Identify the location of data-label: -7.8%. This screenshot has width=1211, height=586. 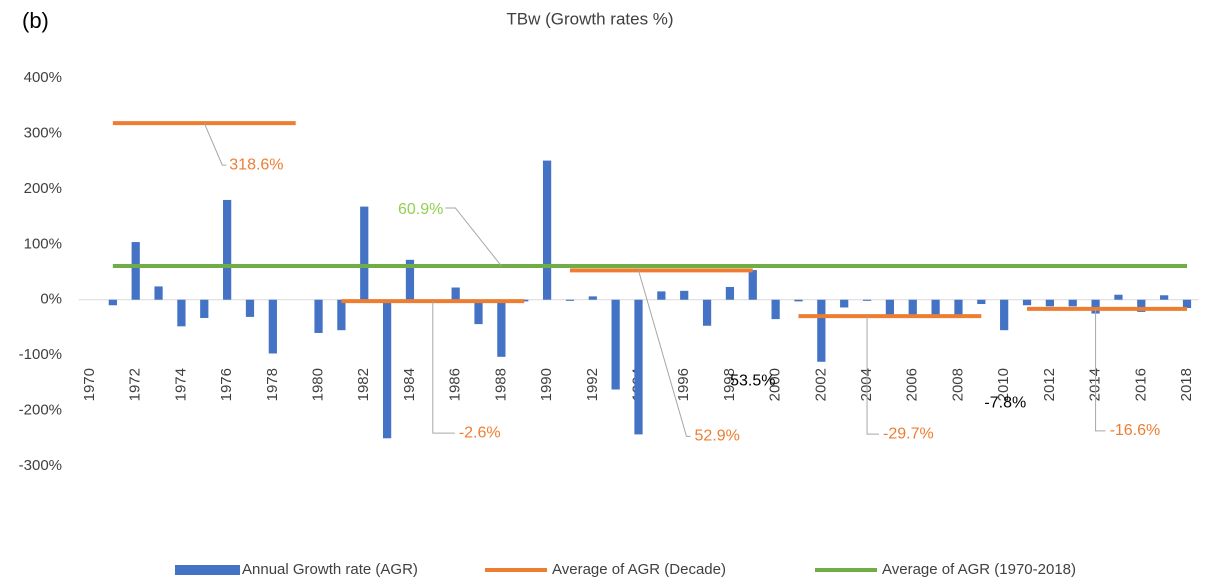
(1005, 402).